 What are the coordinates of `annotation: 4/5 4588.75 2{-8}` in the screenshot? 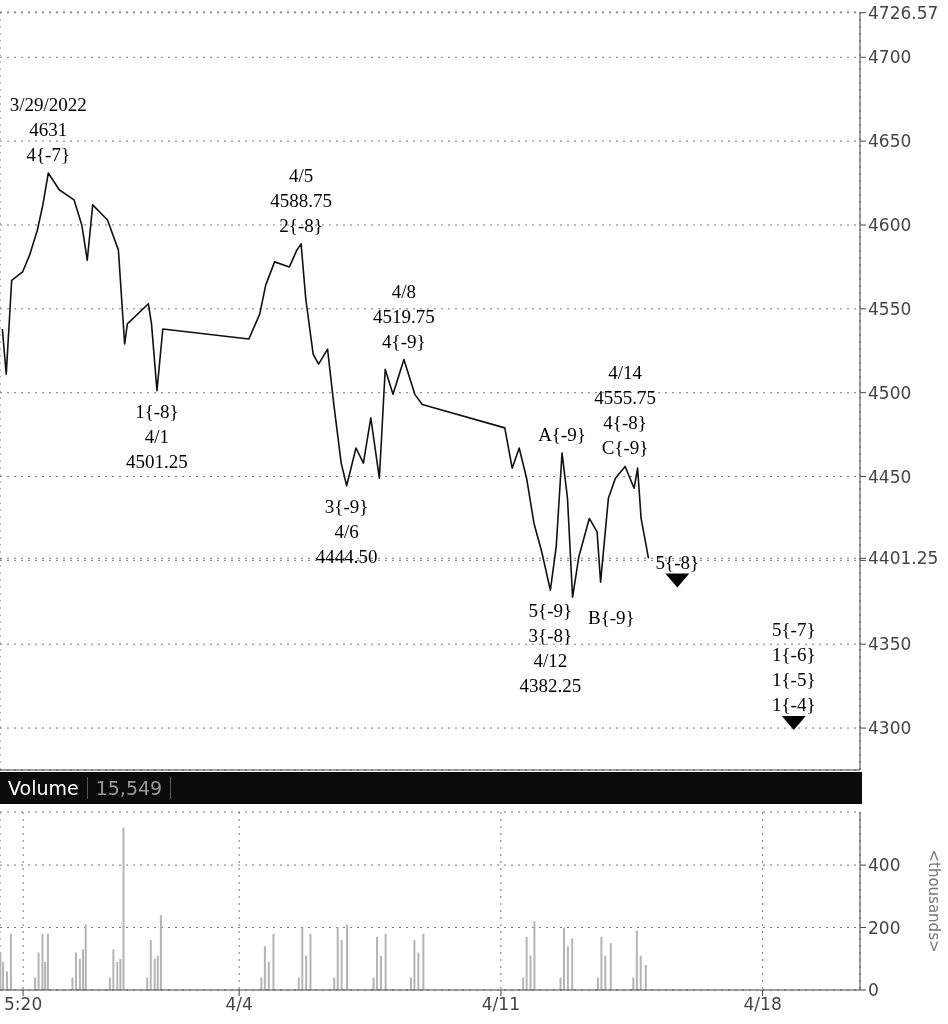 It's located at (301, 200).